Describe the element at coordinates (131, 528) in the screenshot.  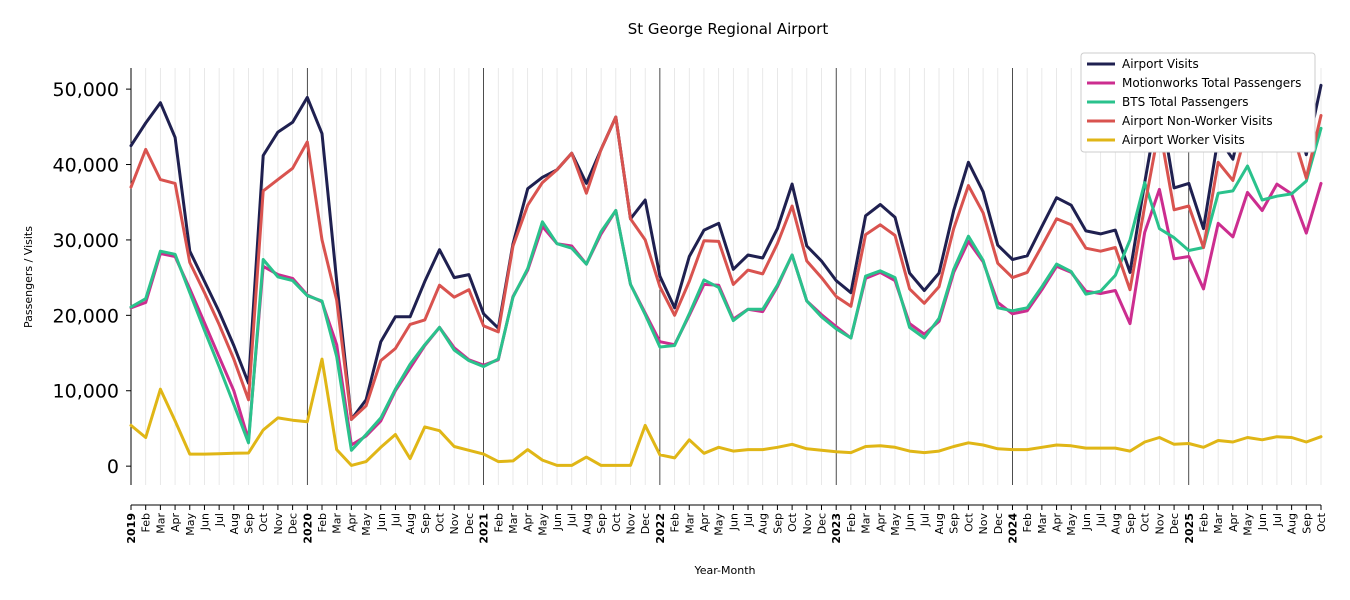
I see `x-tick-label-year: 2019` at that location.